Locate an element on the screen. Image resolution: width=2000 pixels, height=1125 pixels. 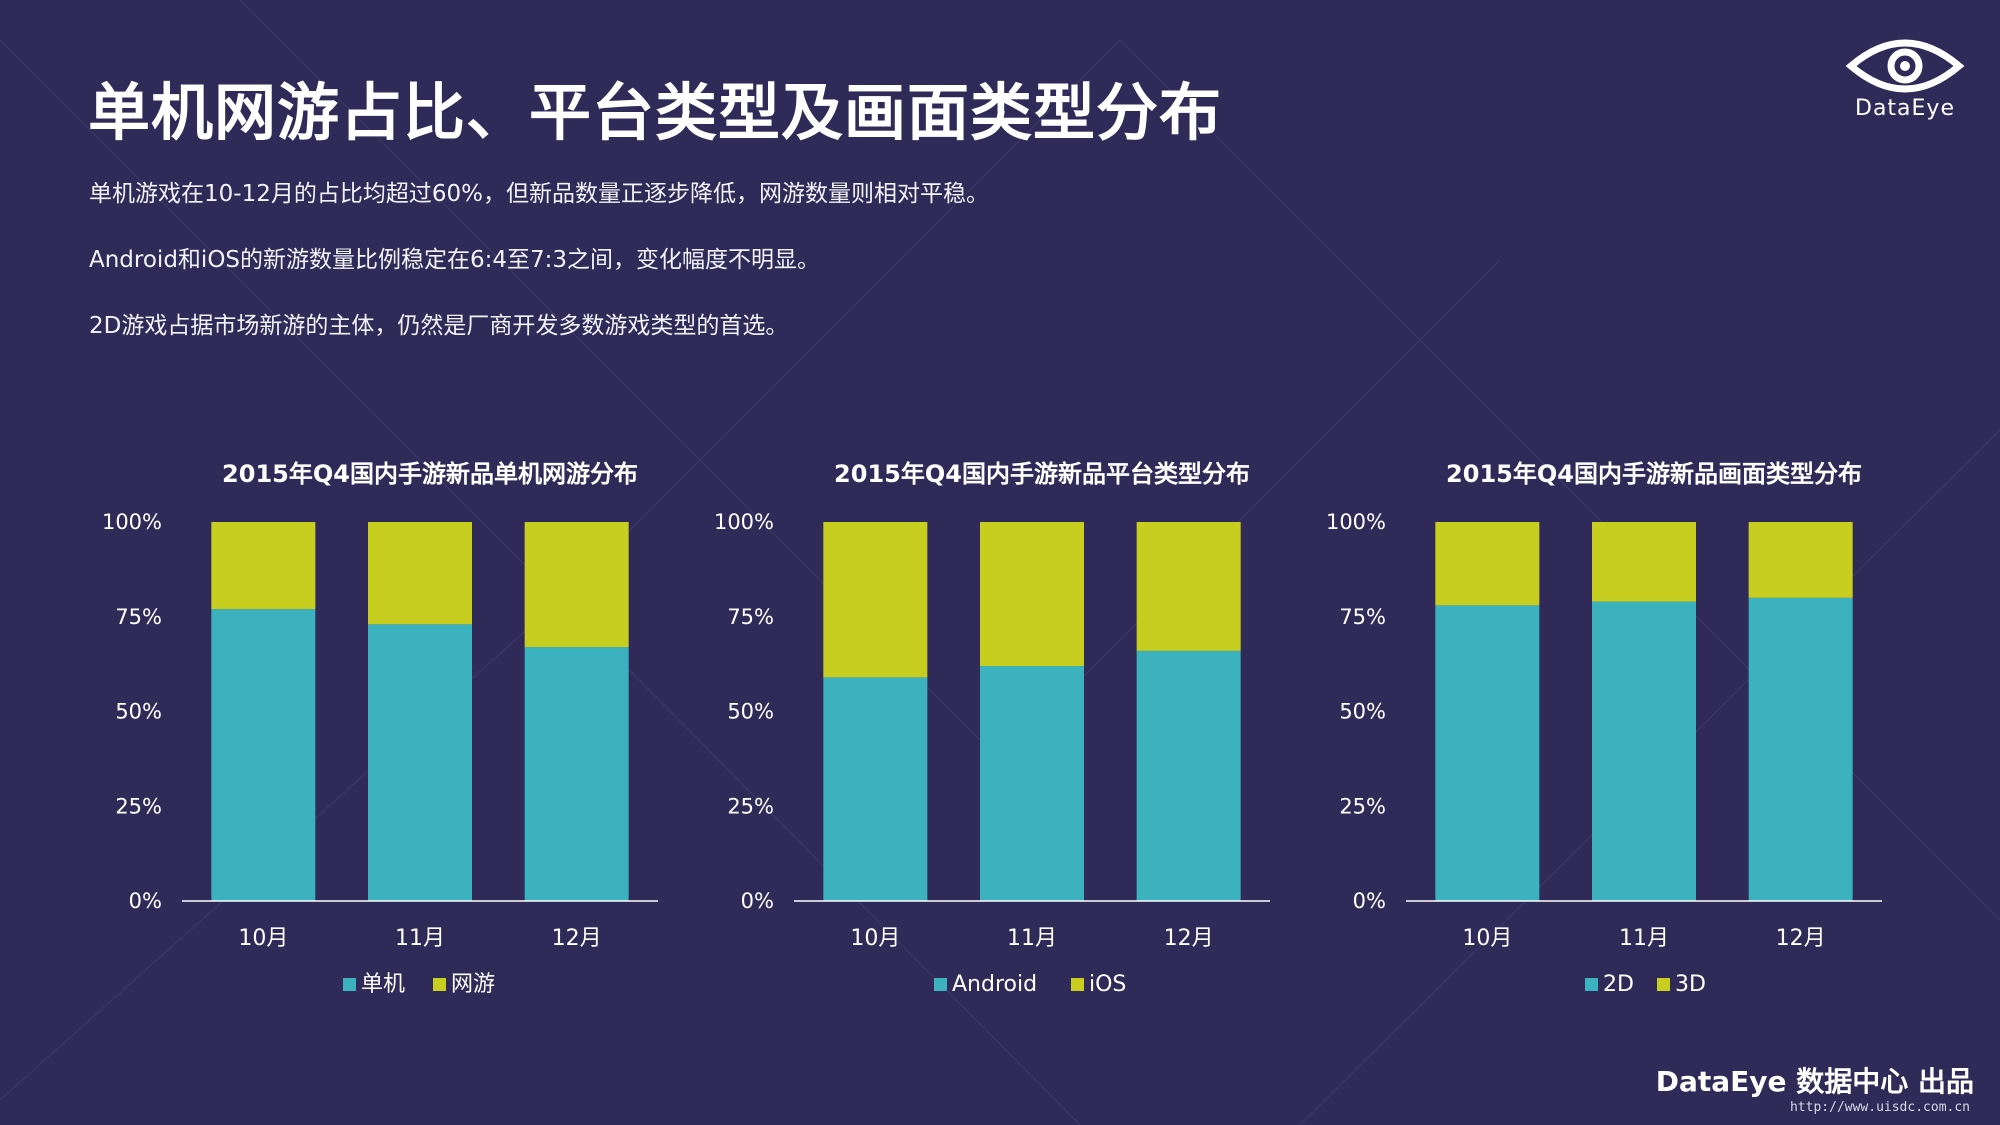
footer-credit: DataEye 数据中心 出品 is located at coordinates (1814, 1081).